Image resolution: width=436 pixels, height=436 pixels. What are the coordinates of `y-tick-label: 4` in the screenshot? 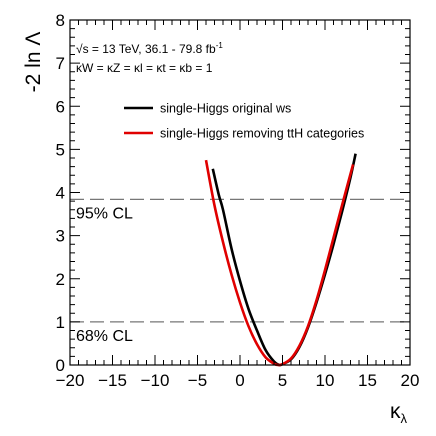 It's located at (60, 193).